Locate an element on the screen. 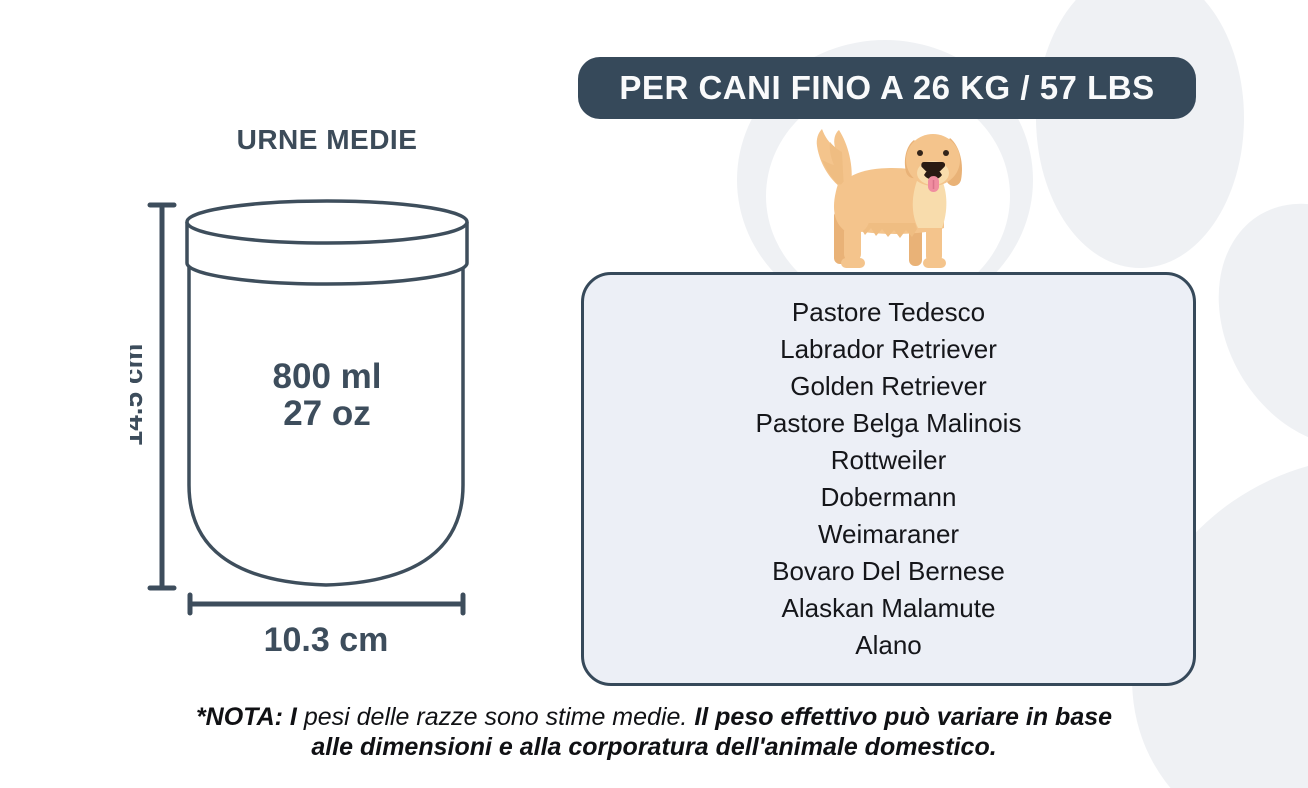 The image size is (1308, 788). breed-list-item: Labrador Retriever is located at coordinates (888, 349).